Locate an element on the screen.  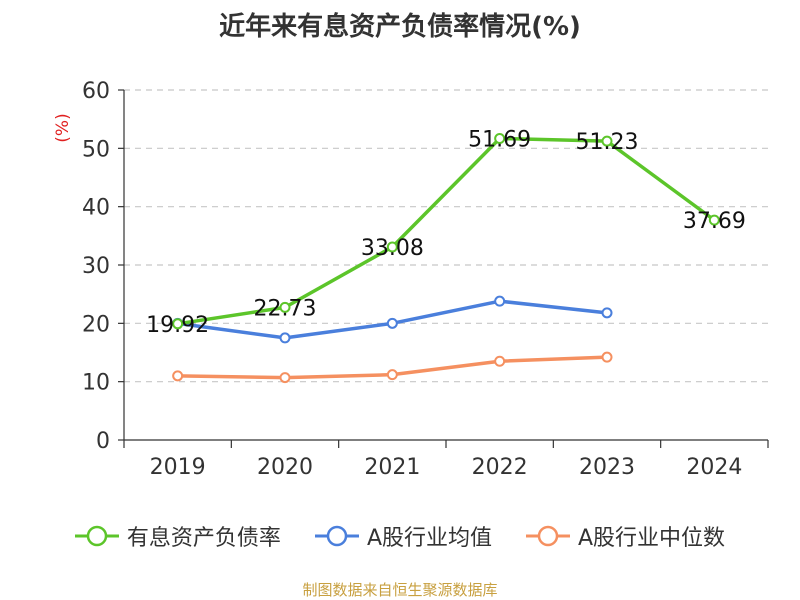
x-tick-label: 2022 is located at coordinates (500, 467).